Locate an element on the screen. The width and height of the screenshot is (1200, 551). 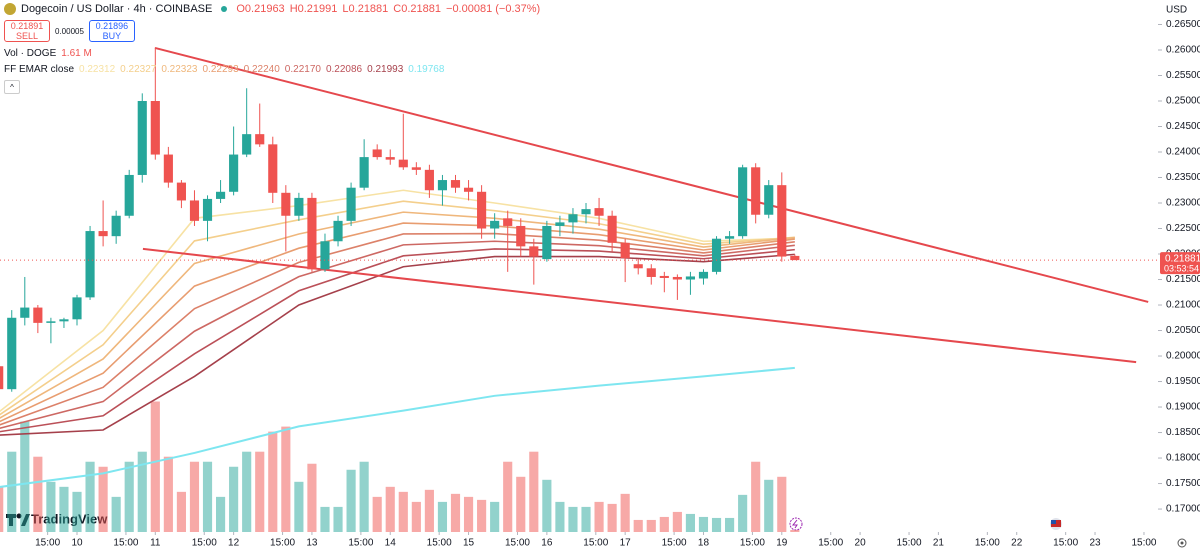
x-tick-label: 11 is located at coordinates (155, 543).